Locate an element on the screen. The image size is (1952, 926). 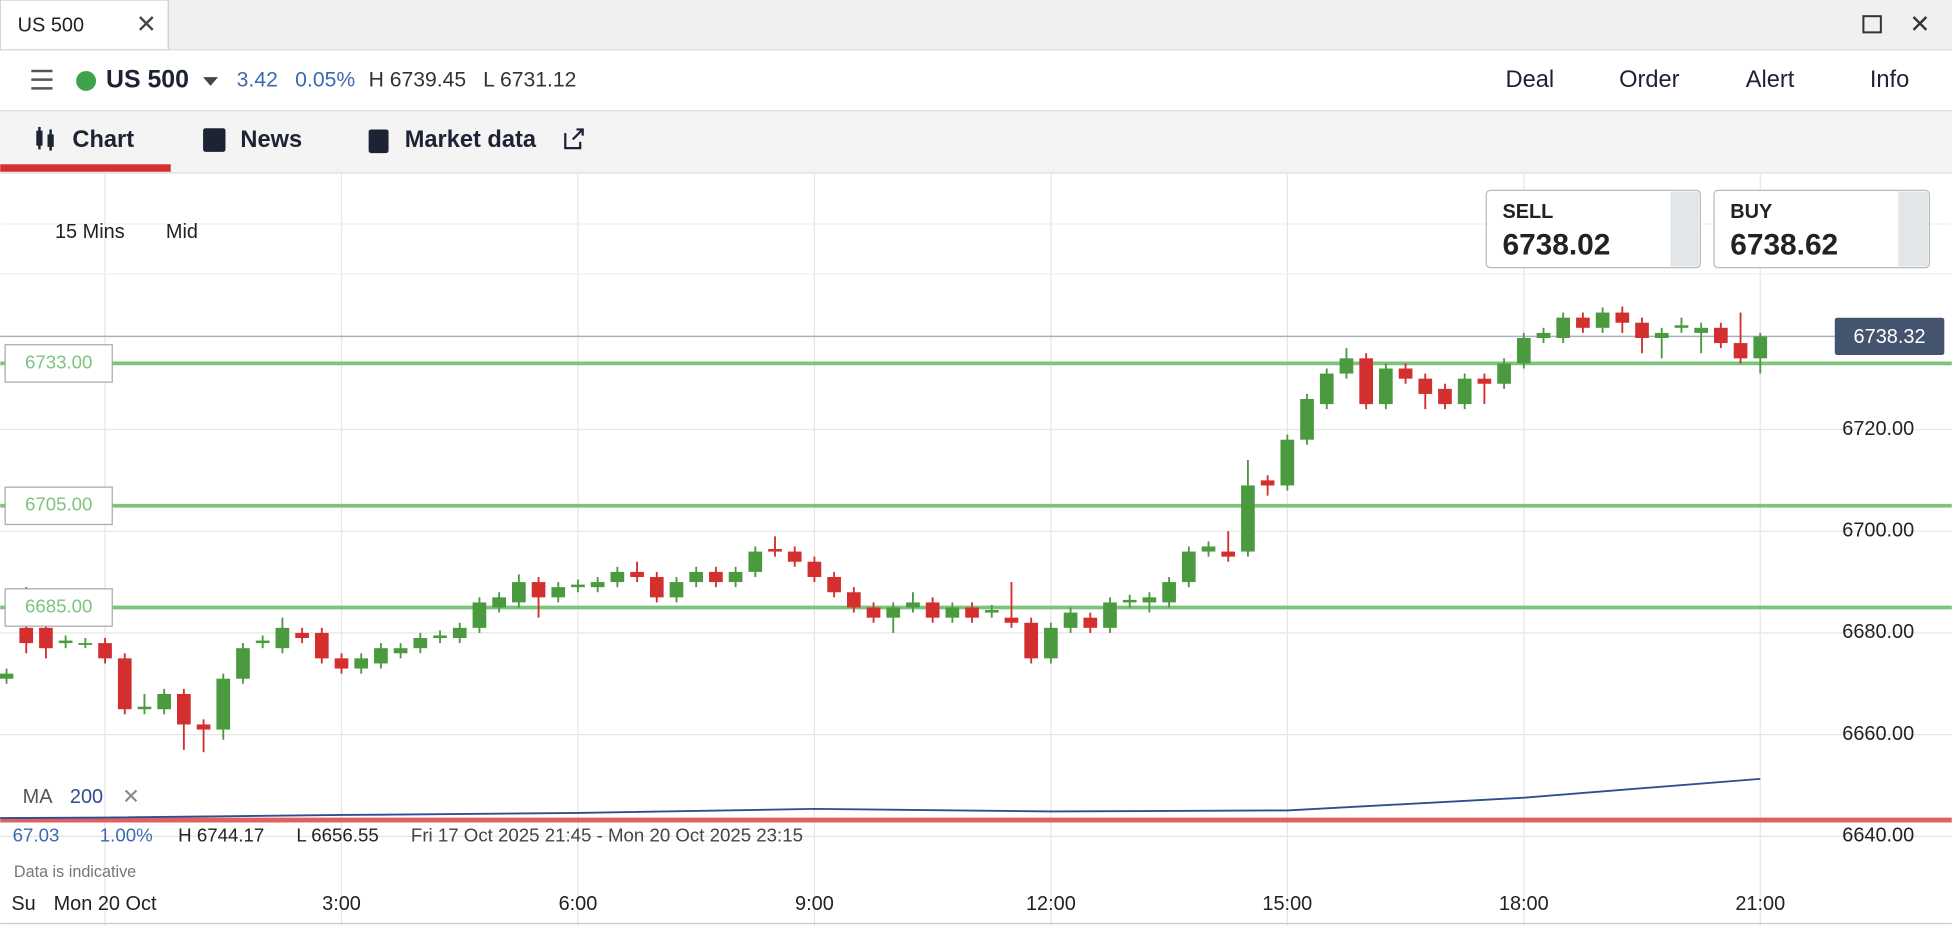
last-price-label: 6738.32 is located at coordinates (1890, 337).